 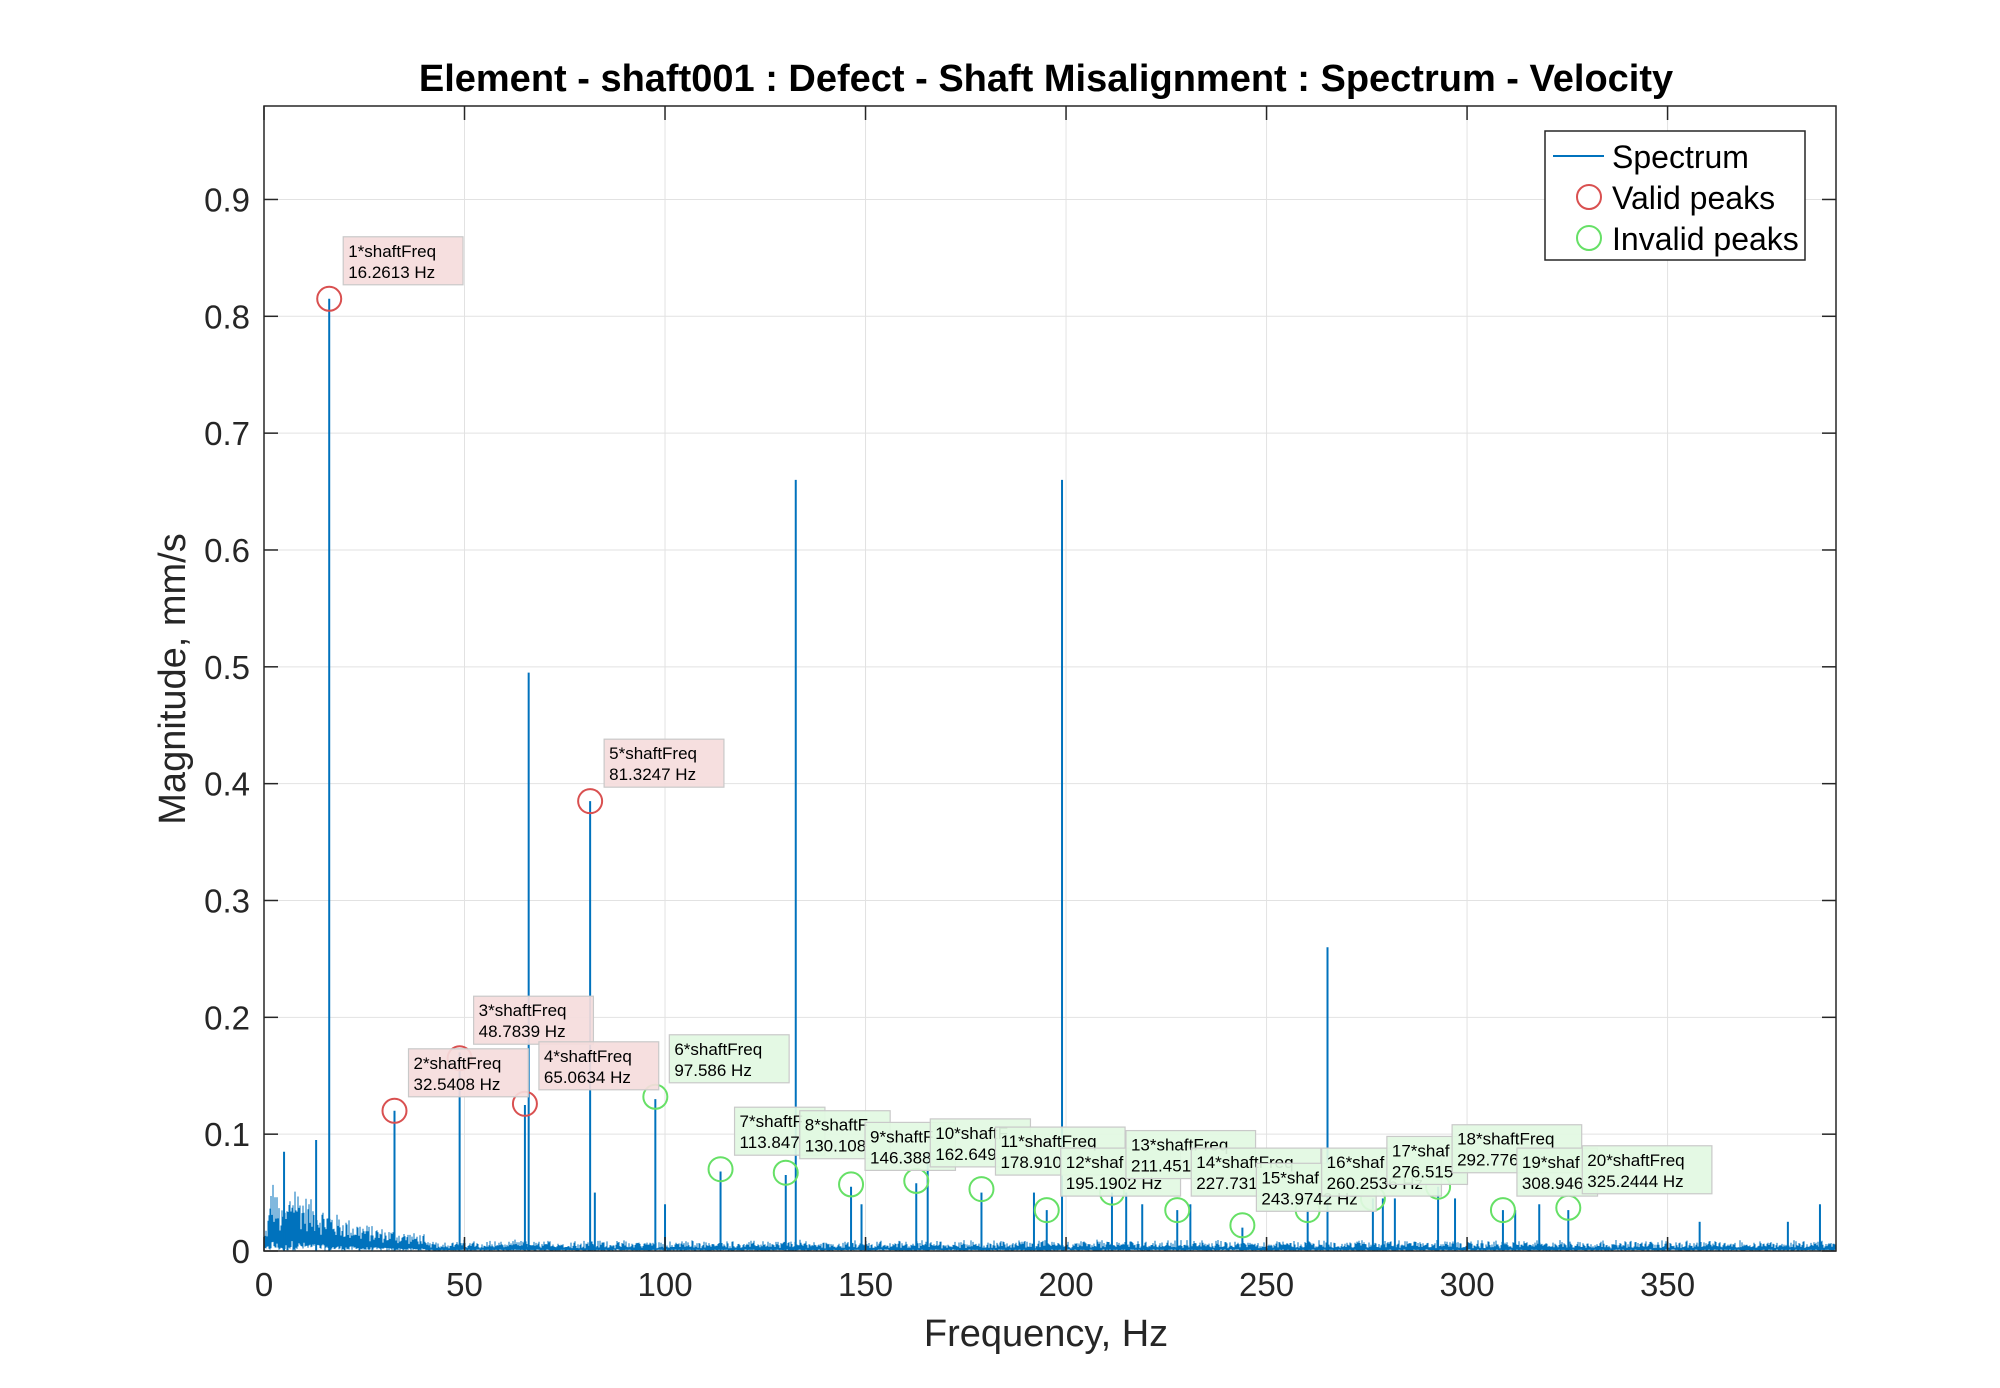 I want to click on valid-annotation-freq: 65.0634 Hz, so click(x=587, y=1077).